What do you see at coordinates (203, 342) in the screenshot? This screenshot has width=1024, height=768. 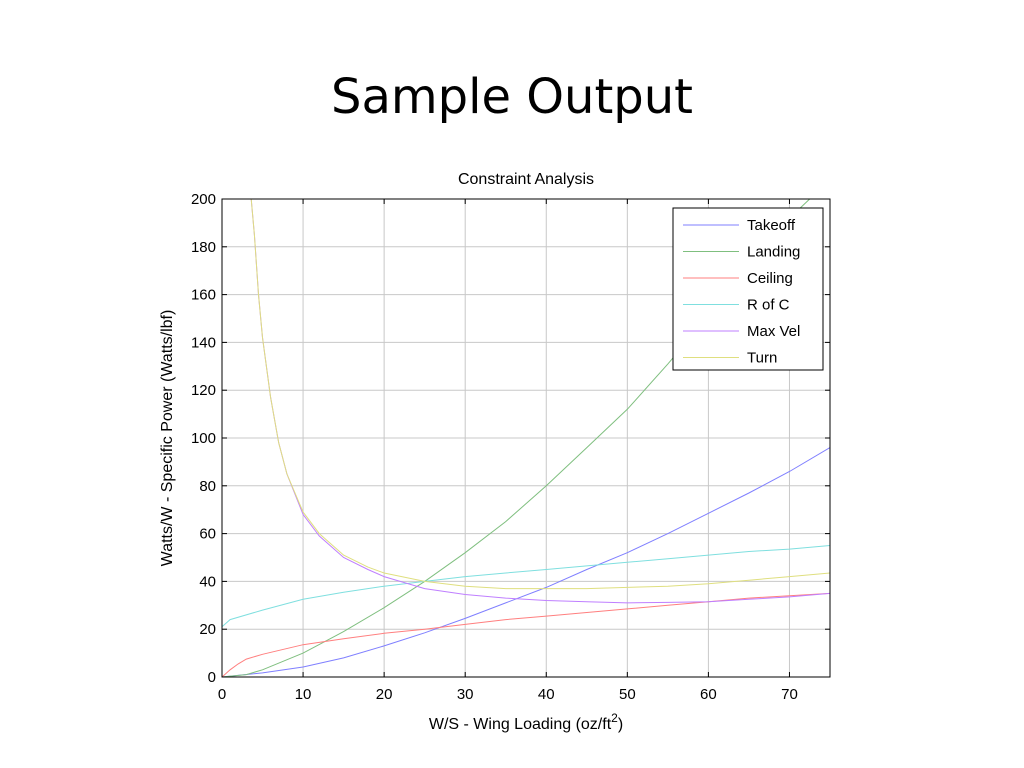 I see `y-tick-label: 140` at bounding box center [203, 342].